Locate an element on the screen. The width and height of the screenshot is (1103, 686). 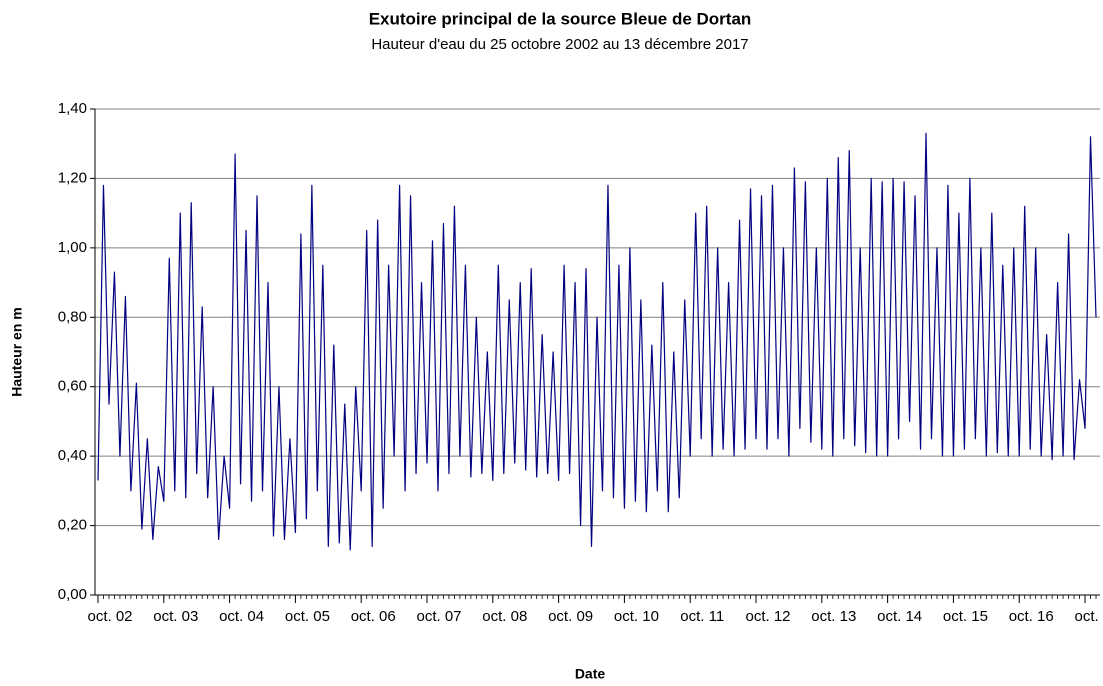
y-tick-label: 0,80 is located at coordinates (72, 316).